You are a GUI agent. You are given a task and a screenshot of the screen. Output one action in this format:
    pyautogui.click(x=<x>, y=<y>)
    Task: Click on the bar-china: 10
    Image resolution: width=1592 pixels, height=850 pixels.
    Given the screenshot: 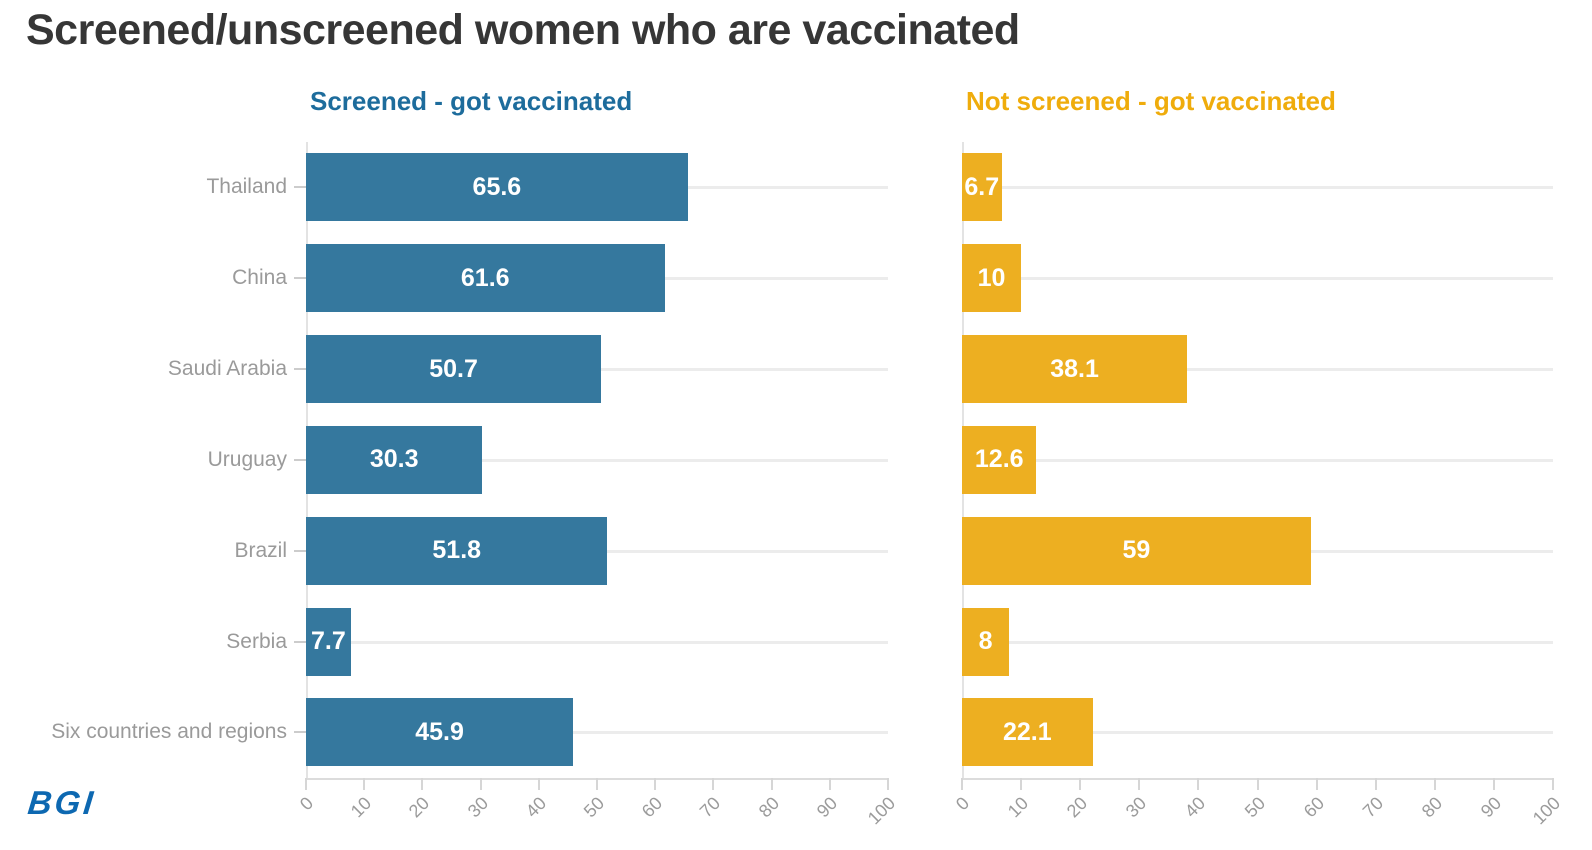 What is the action you would take?
    pyautogui.click(x=992, y=278)
    